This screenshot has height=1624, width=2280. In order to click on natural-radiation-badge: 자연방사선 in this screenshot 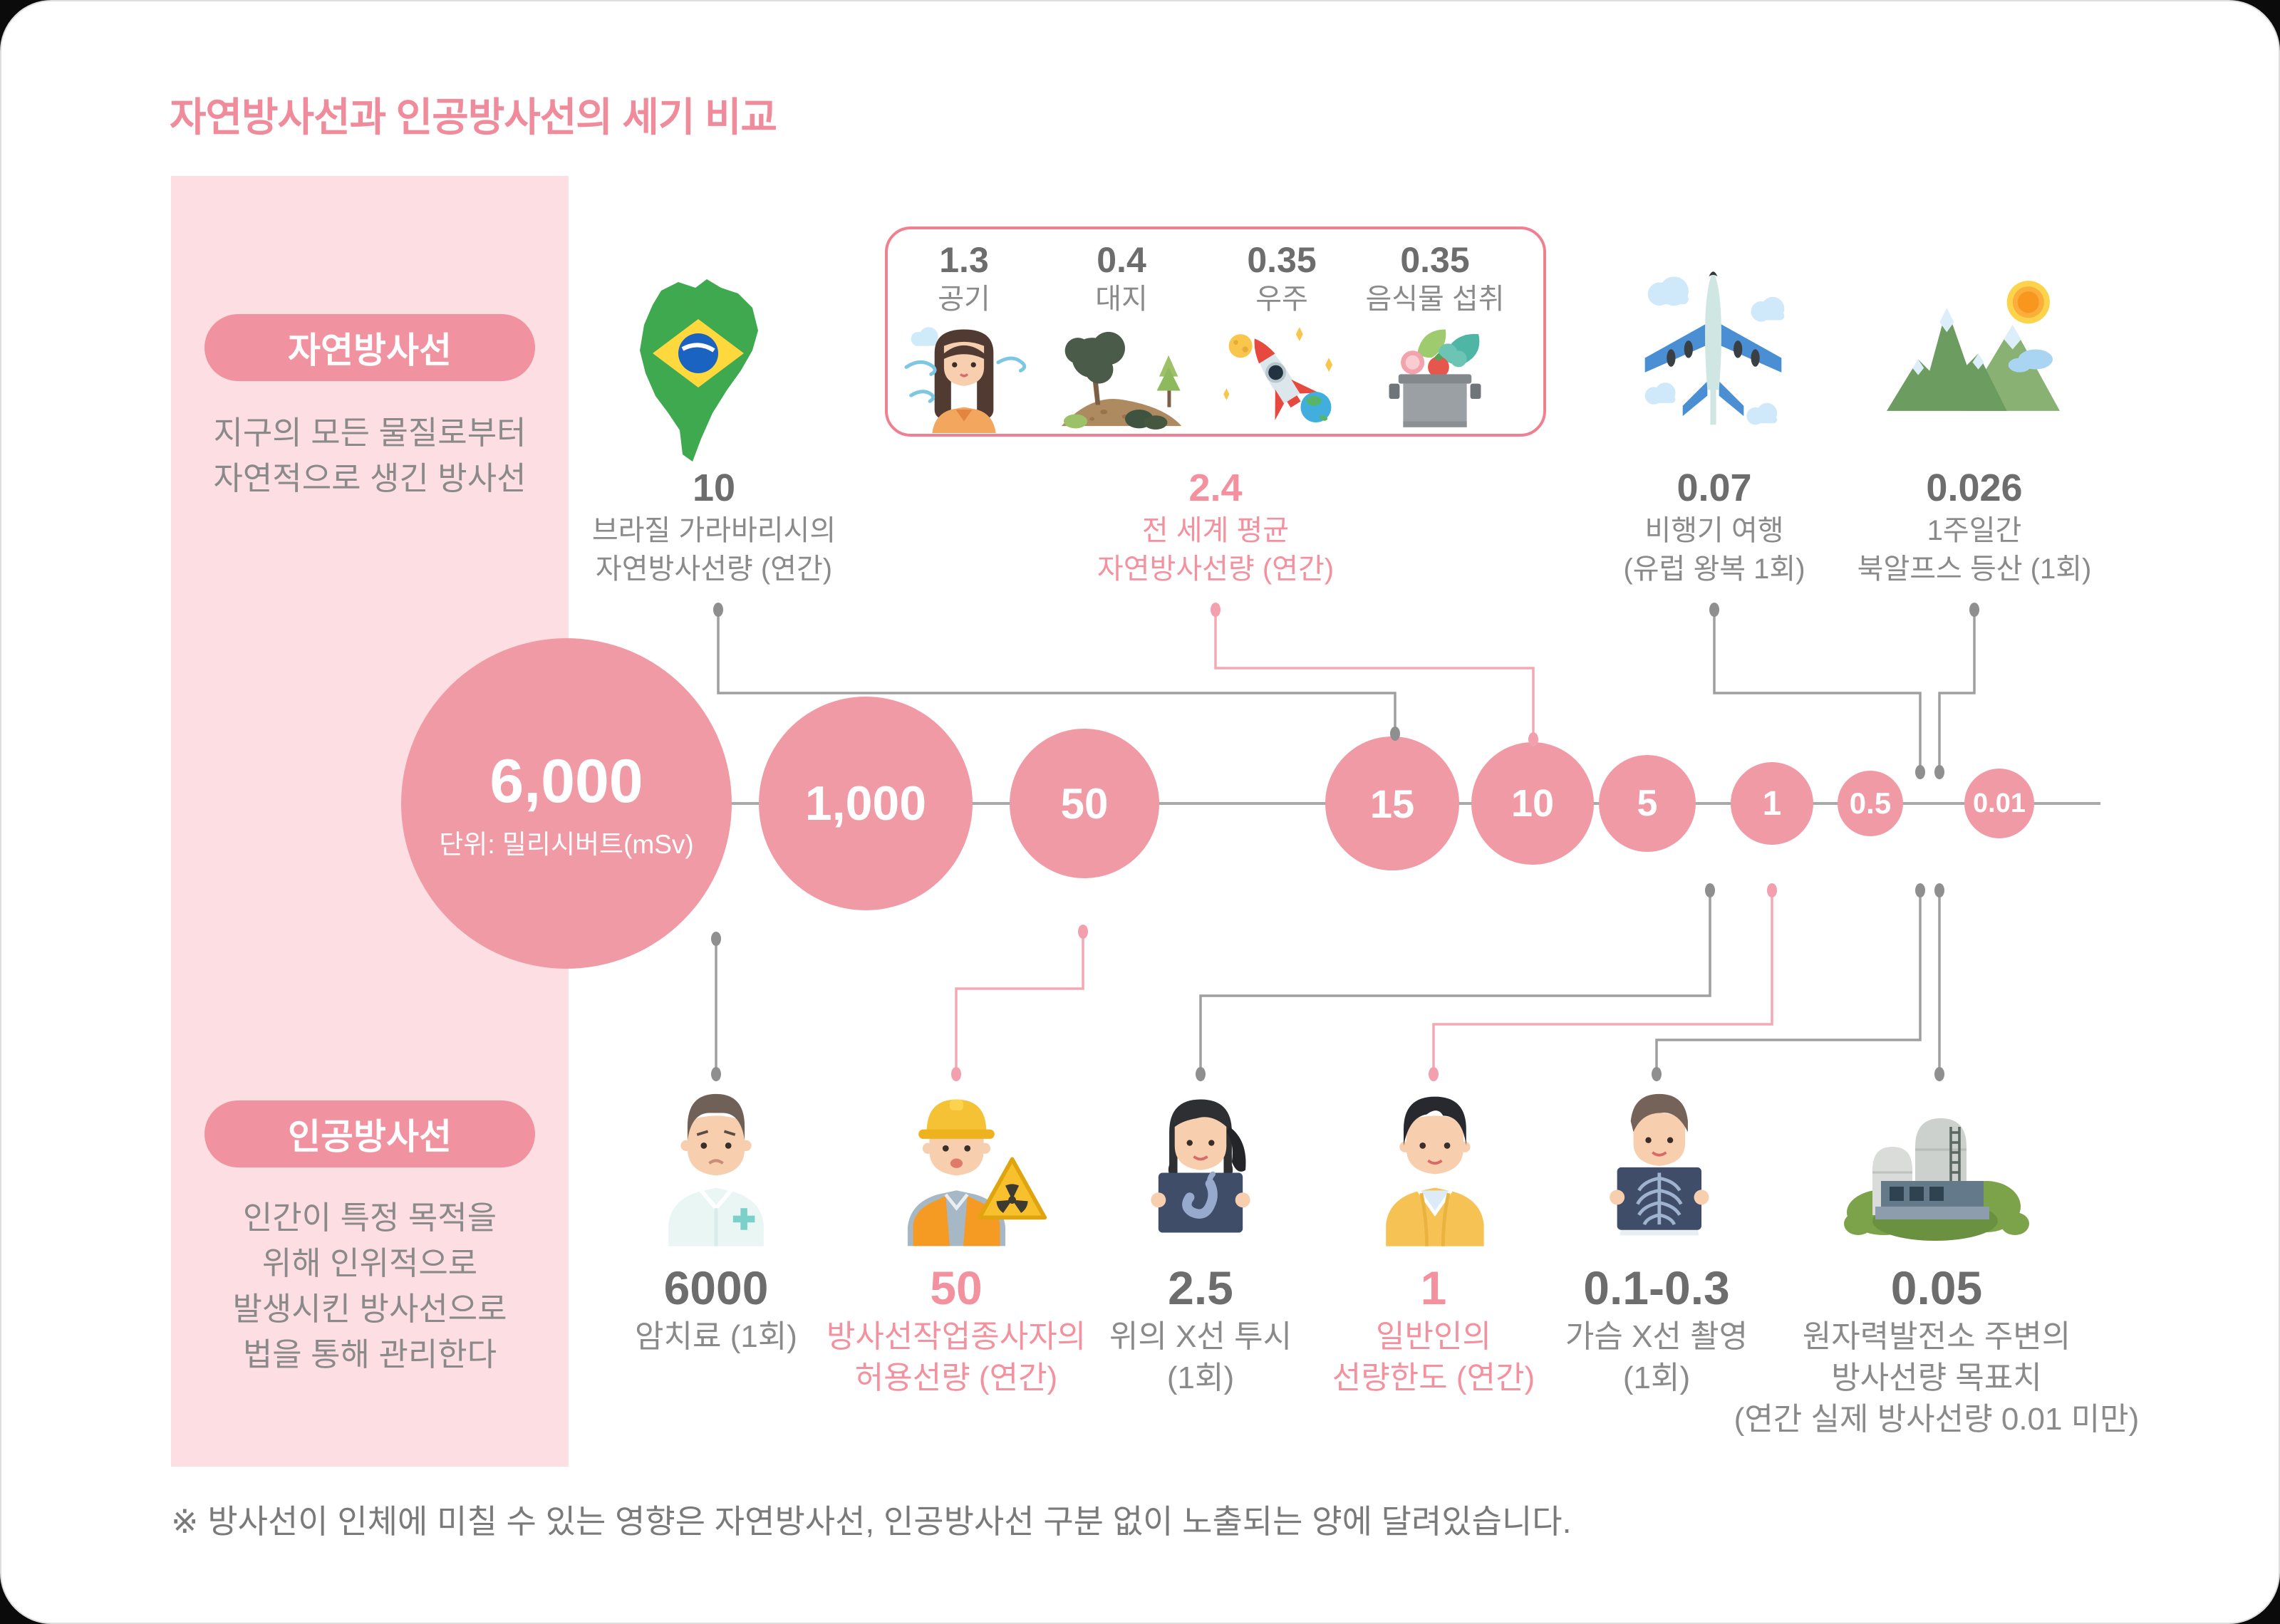, I will do `click(369, 347)`.